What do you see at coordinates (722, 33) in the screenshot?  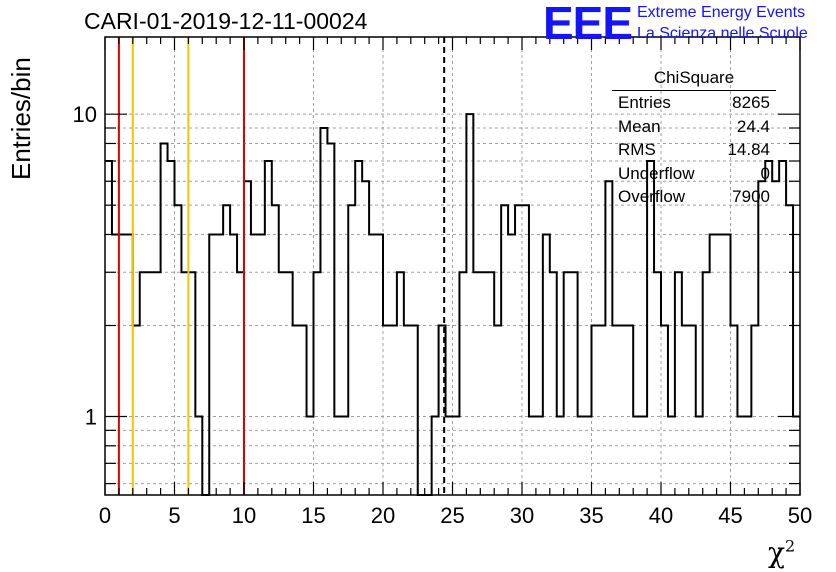 I see `logo-line-2: La Scienza nelle Scuole` at bounding box center [722, 33].